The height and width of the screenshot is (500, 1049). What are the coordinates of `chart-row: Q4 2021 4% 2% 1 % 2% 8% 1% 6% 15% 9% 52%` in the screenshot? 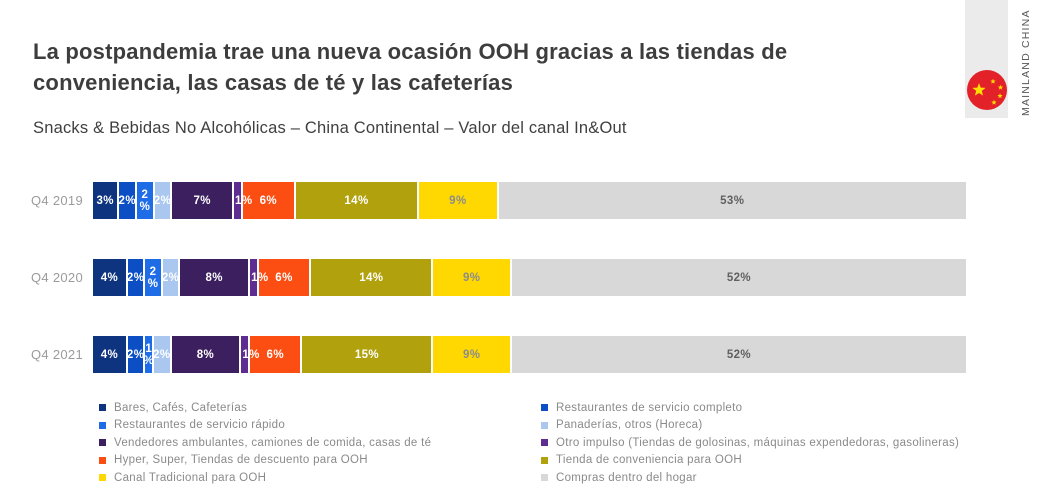 It's located at (483, 354).